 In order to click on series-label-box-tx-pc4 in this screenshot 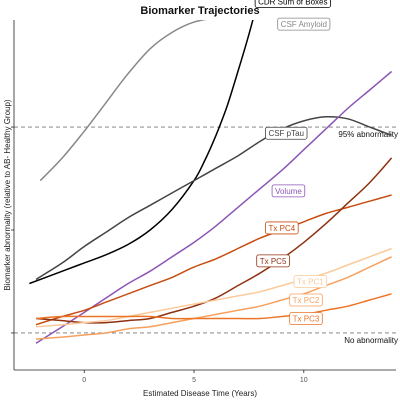, I will do `click(282, 228)`.